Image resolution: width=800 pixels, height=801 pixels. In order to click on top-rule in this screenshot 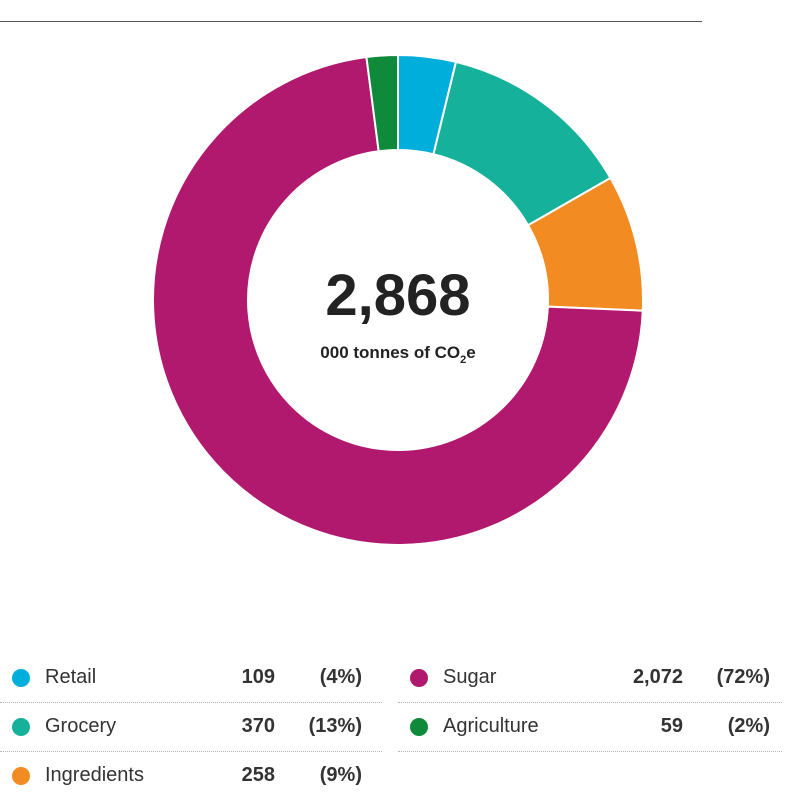, I will do `click(351, 21)`.